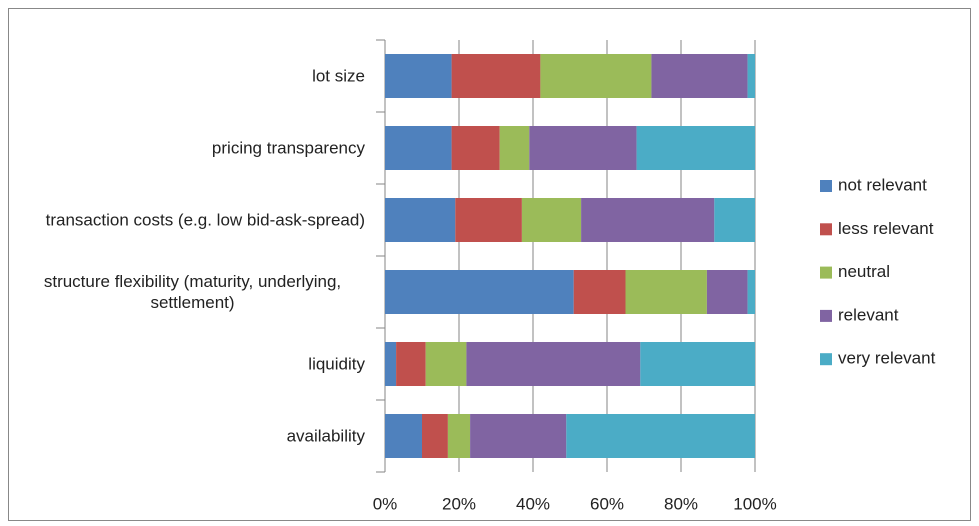  What do you see at coordinates (325, 436) in the screenshot?
I see `y-tick-label-text: availability` at bounding box center [325, 436].